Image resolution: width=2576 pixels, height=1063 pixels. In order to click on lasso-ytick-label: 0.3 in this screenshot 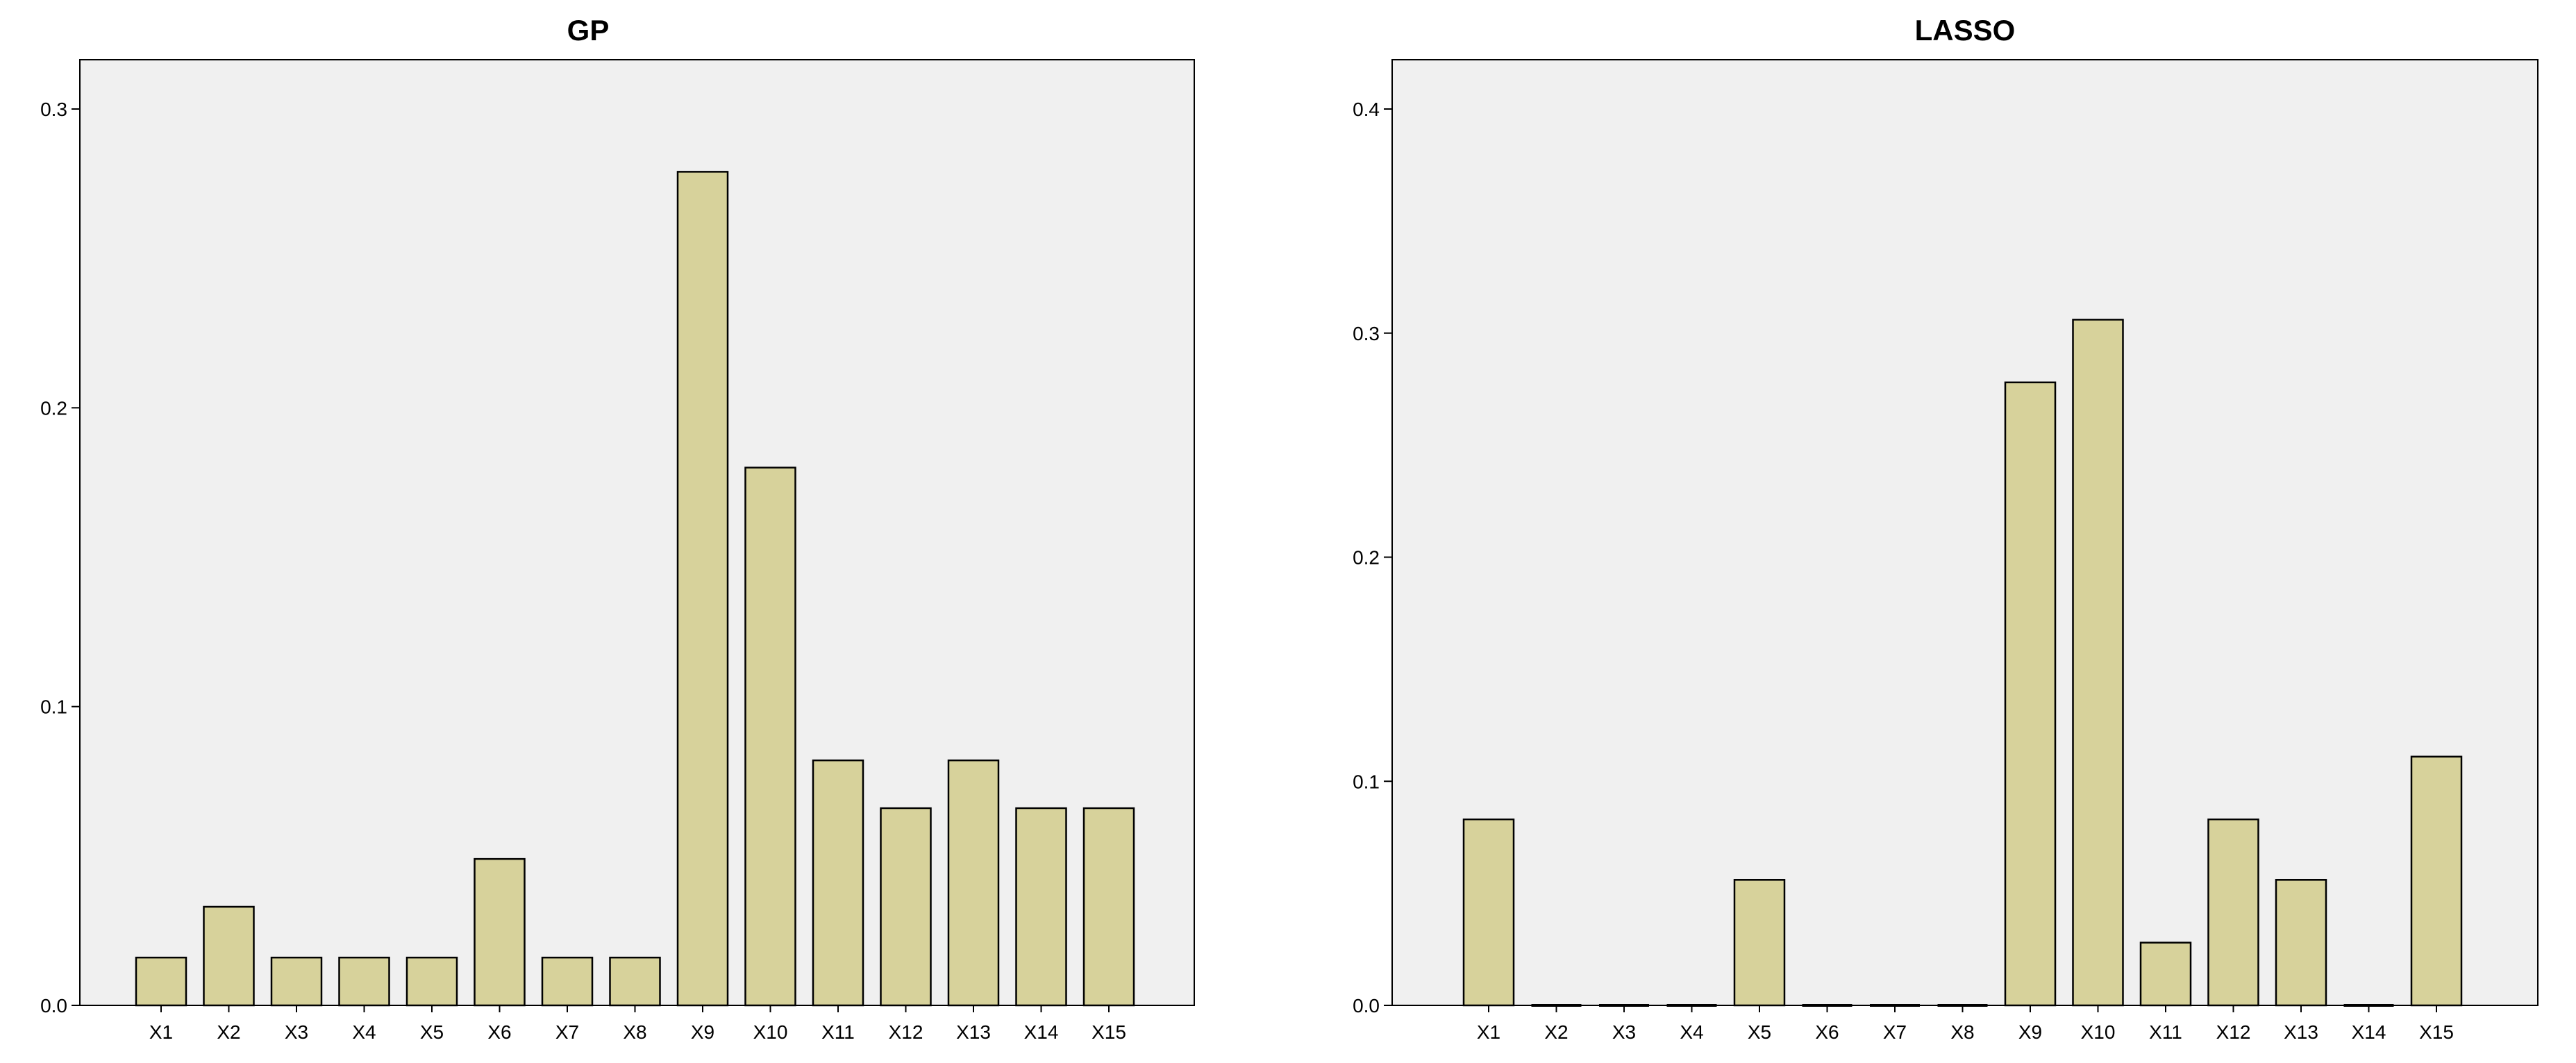, I will do `click(1366, 333)`.